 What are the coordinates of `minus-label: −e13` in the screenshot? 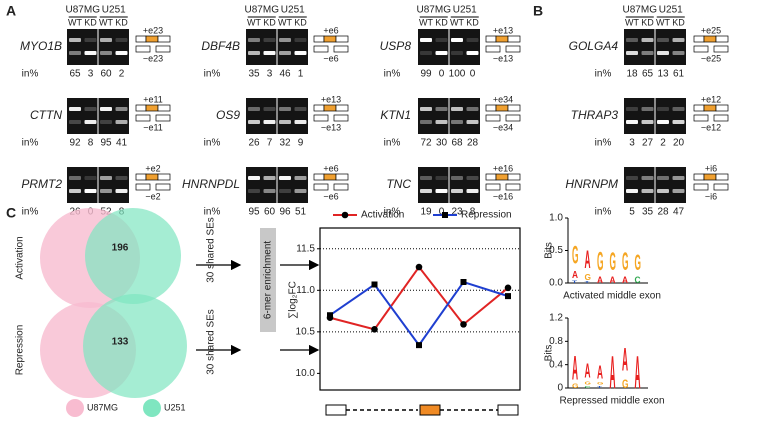 It's located at (331, 127).